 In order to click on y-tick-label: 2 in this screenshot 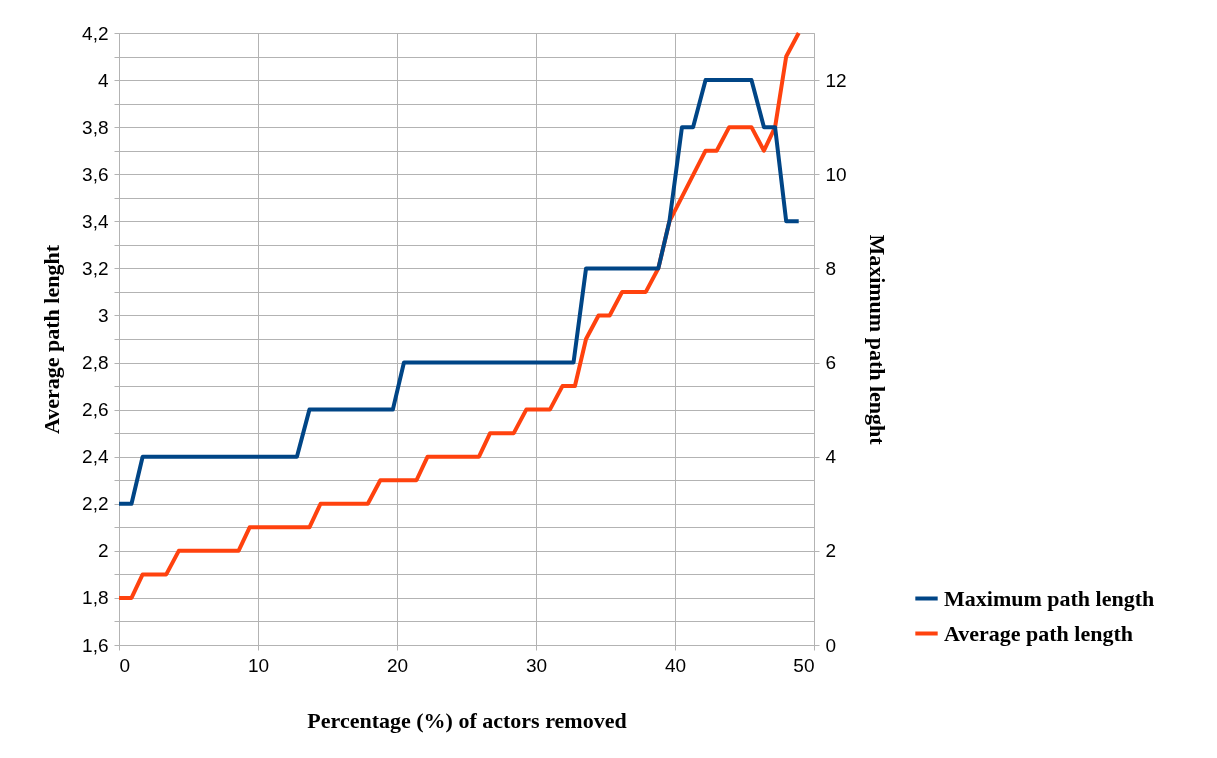, I will do `click(103, 551)`.